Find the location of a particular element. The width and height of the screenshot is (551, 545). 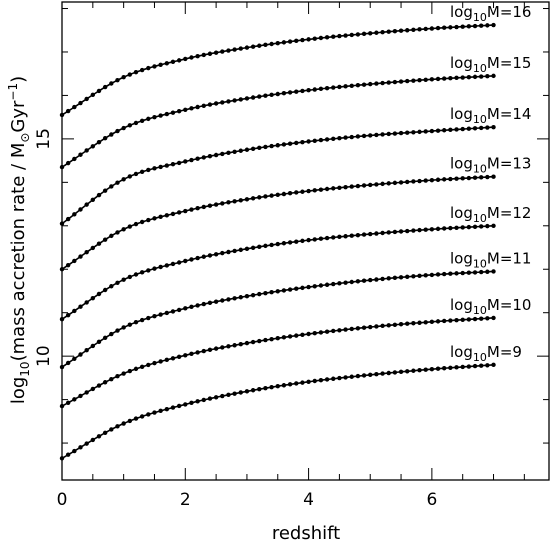

y-axis-title-unit-sup: −1 is located at coordinates (13, 92).